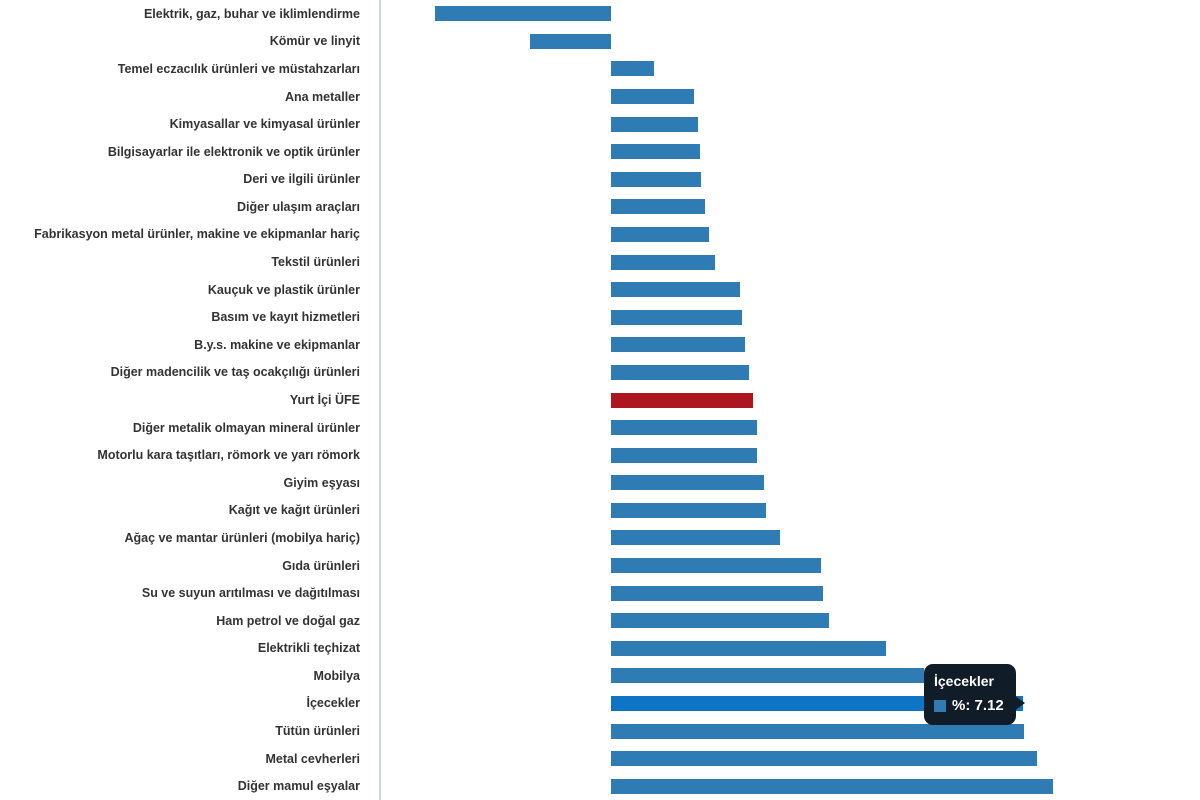  What do you see at coordinates (251, 13) in the screenshot?
I see `category-label: Elektrik, gaz, buhar ve iklimlendirme` at bounding box center [251, 13].